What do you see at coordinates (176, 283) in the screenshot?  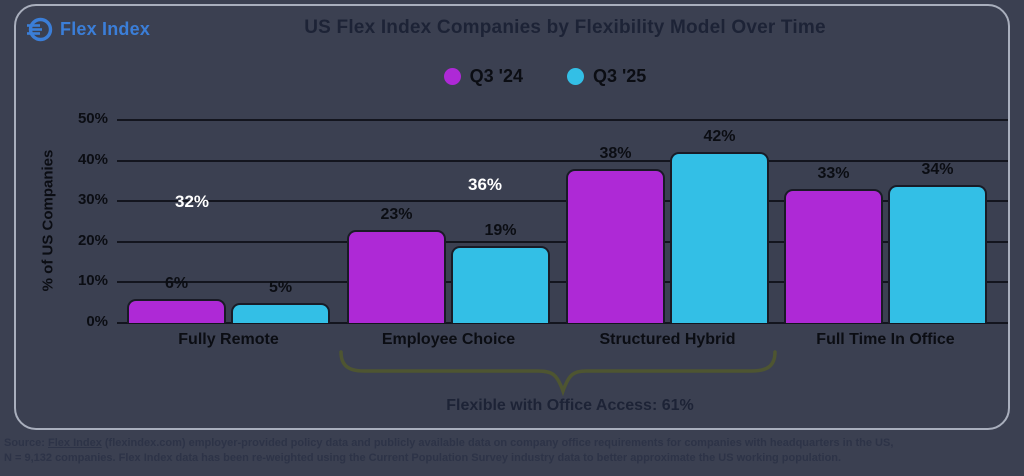 I see `bar-value-q3-24-fully-remote: 6%` at bounding box center [176, 283].